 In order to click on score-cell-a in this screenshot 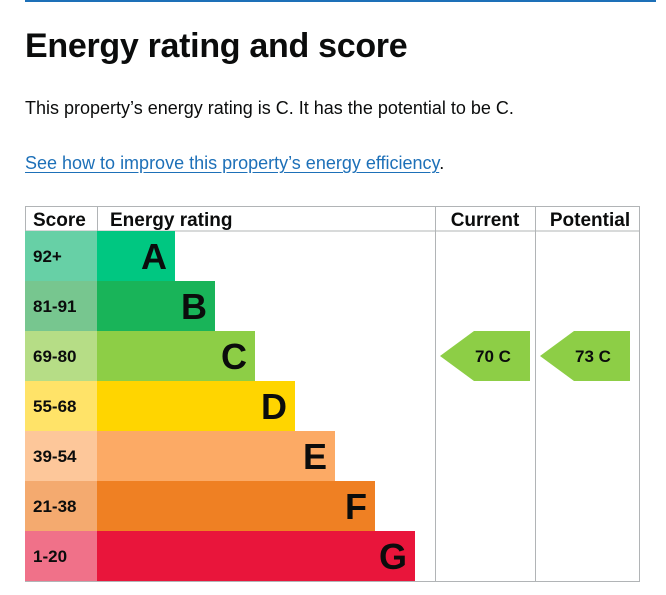, I will do `click(61, 256)`.